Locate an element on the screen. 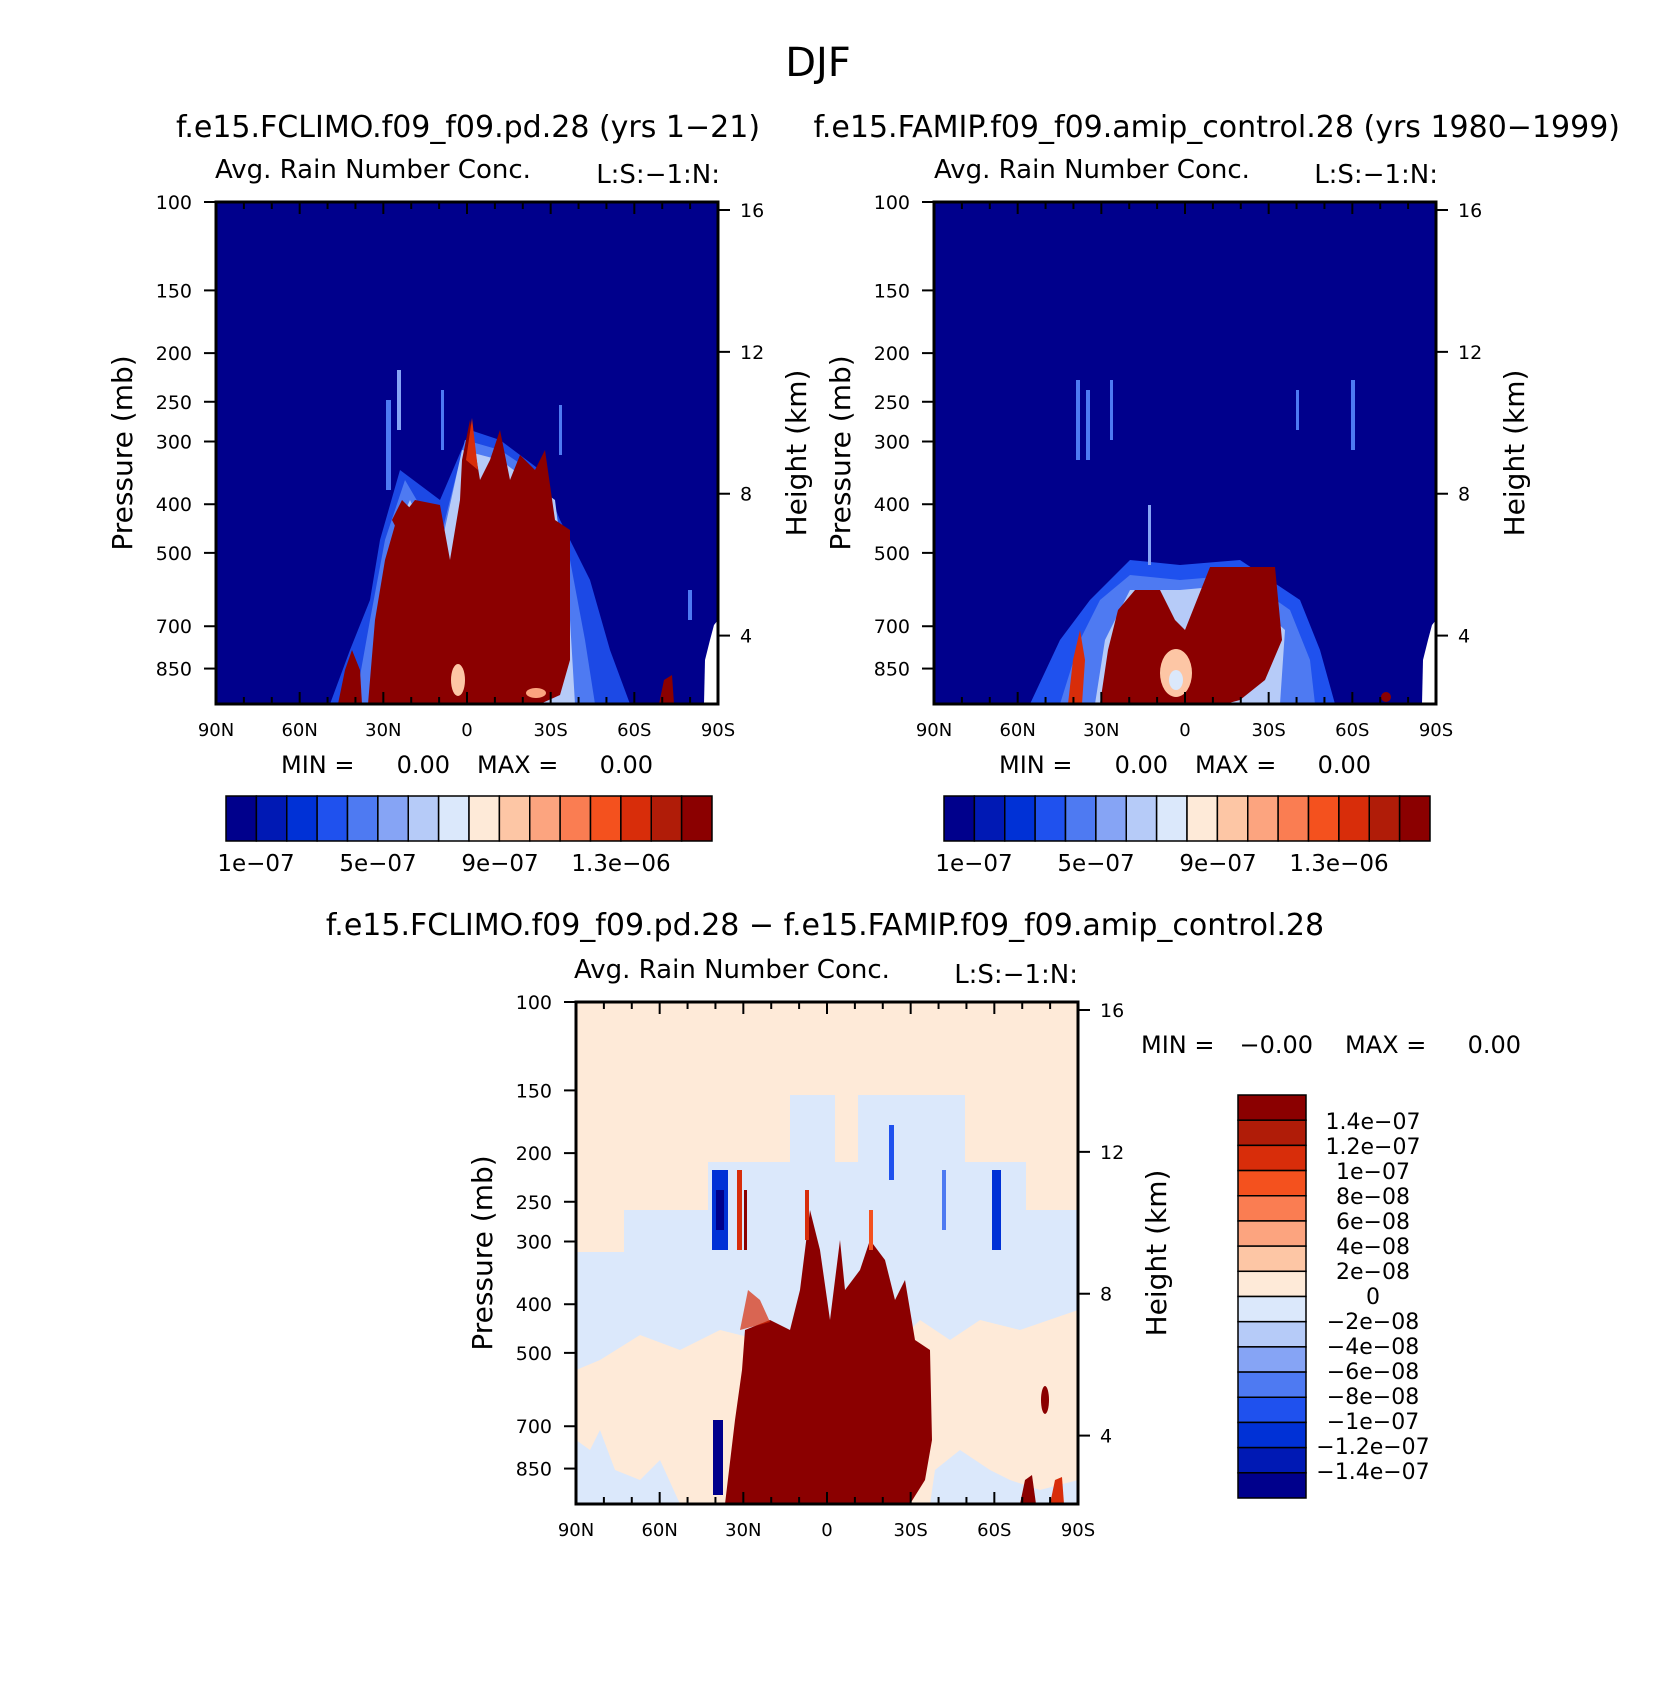 The image size is (1660, 1697). panel-1-colorbar-label: 9e−07 is located at coordinates (499, 864).